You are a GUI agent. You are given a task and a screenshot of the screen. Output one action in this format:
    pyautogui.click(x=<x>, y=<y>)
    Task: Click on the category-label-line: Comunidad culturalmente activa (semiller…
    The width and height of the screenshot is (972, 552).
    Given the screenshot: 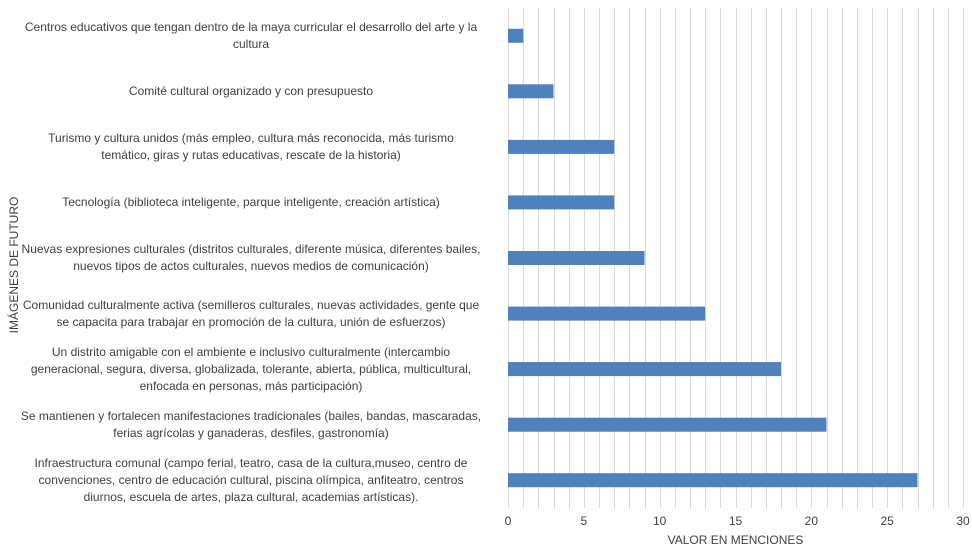 What is the action you would take?
    pyautogui.click(x=251, y=304)
    